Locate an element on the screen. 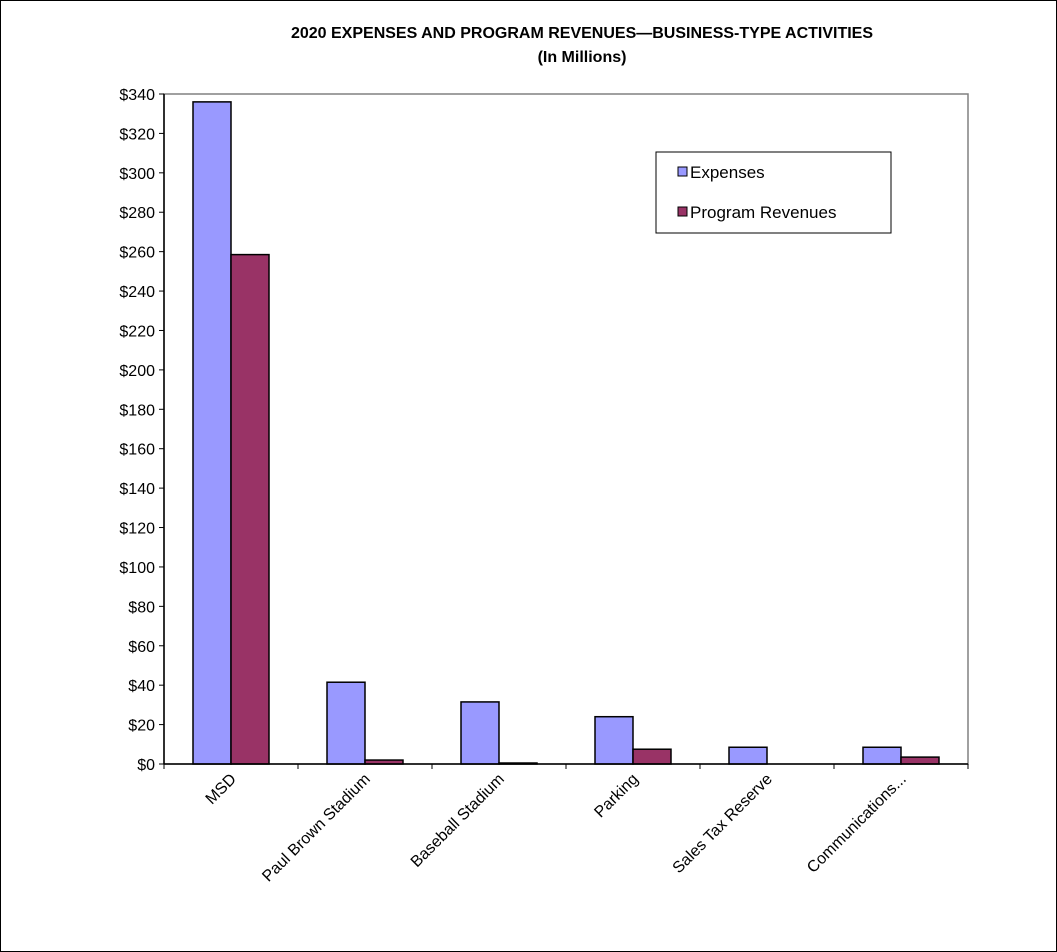 Image resolution: width=1057 pixels, height=952 pixels. y-tick-label: $40 is located at coordinates (141, 686).